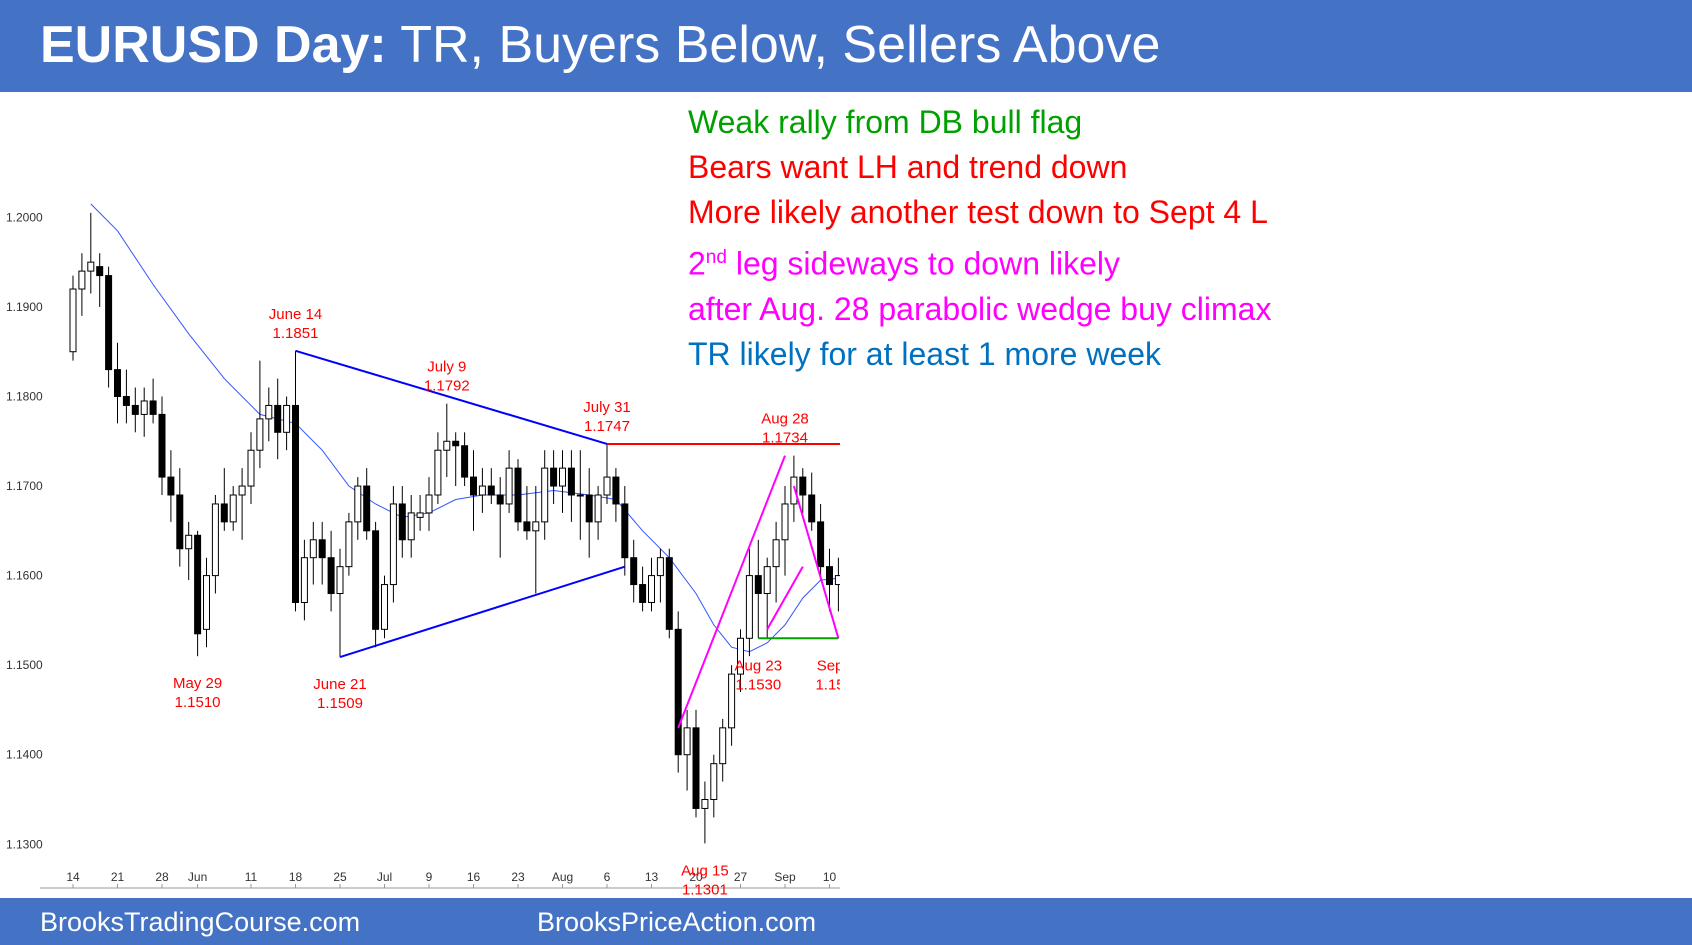 The width and height of the screenshot is (1692, 945). What do you see at coordinates (440, 879) in the screenshot?
I see `x-axis: 14 21 28 Jun 11 18 25 Jul 9 16 23 Aug 6 13 20 27 Sep 10` at bounding box center [440, 879].